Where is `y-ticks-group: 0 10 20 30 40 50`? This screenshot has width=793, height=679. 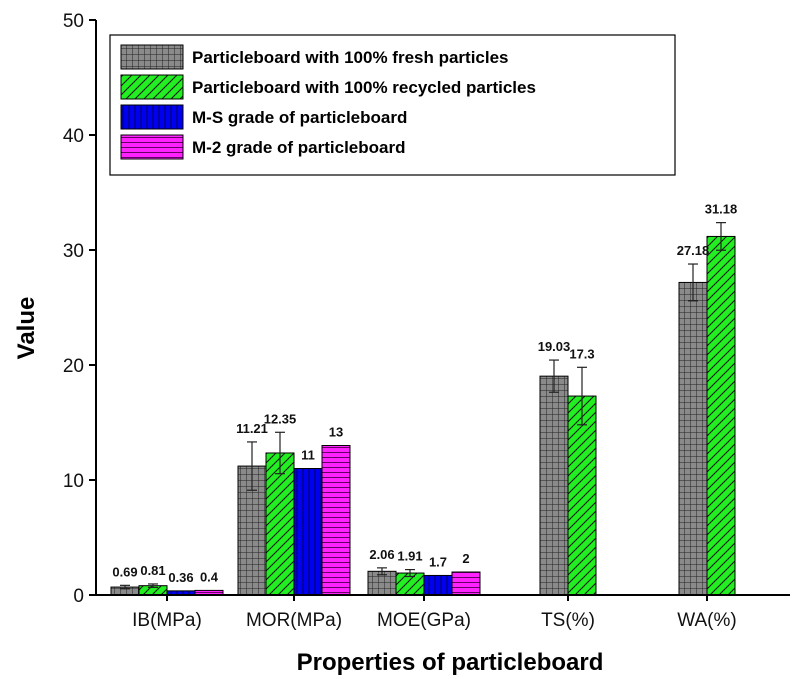
y-ticks-group: 0 10 20 30 40 50 is located at coordinates (79, 309).